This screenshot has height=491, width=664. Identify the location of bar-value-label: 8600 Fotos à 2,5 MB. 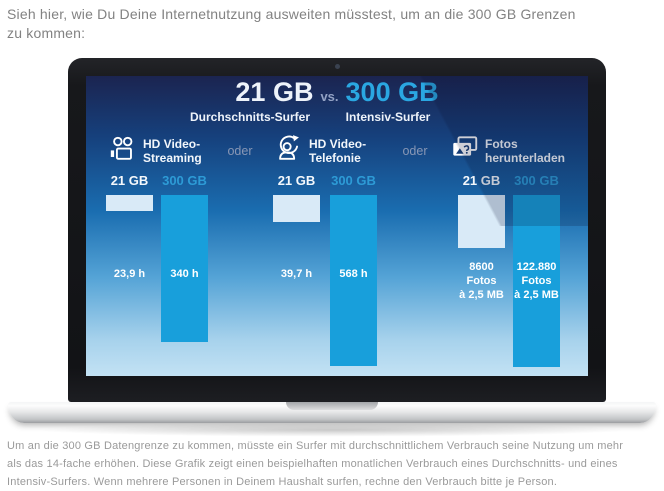
(481, 281).